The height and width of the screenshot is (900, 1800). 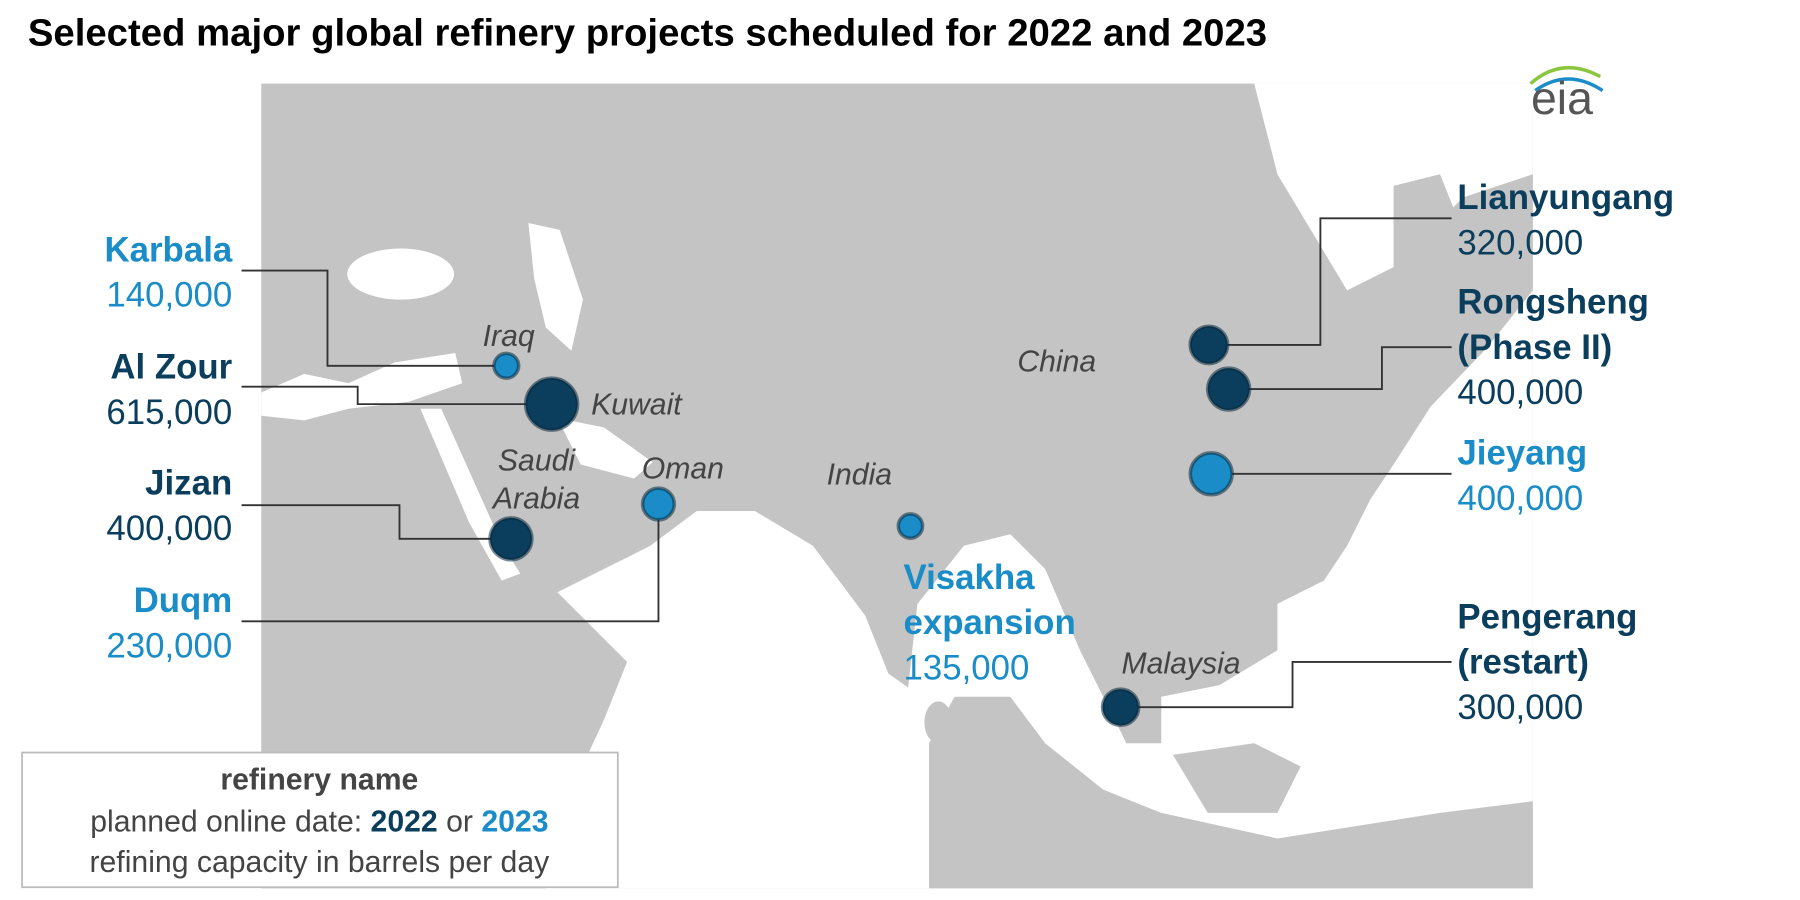 What do you see at coordinates (1565, 197) in the screenshot?
I see `refinery-name: Lianyungang` at bounding box center [1565, 197].